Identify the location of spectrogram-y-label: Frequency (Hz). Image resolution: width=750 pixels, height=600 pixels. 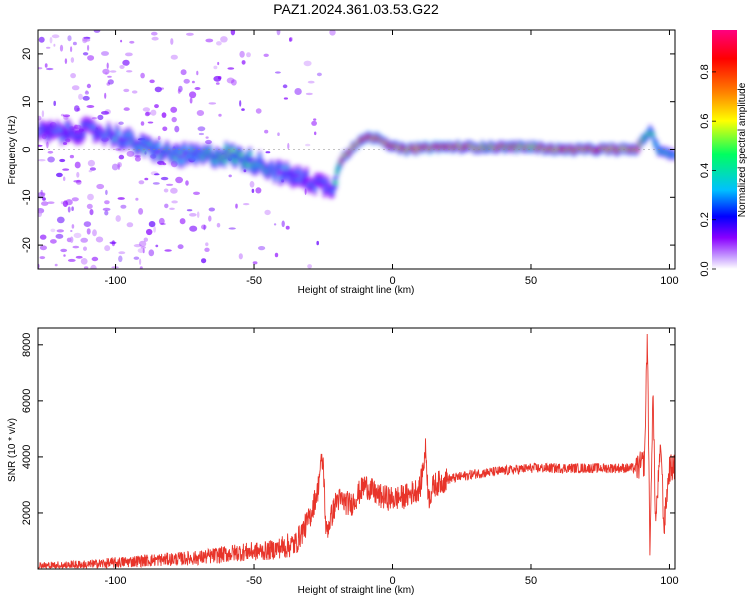
(12, 150).